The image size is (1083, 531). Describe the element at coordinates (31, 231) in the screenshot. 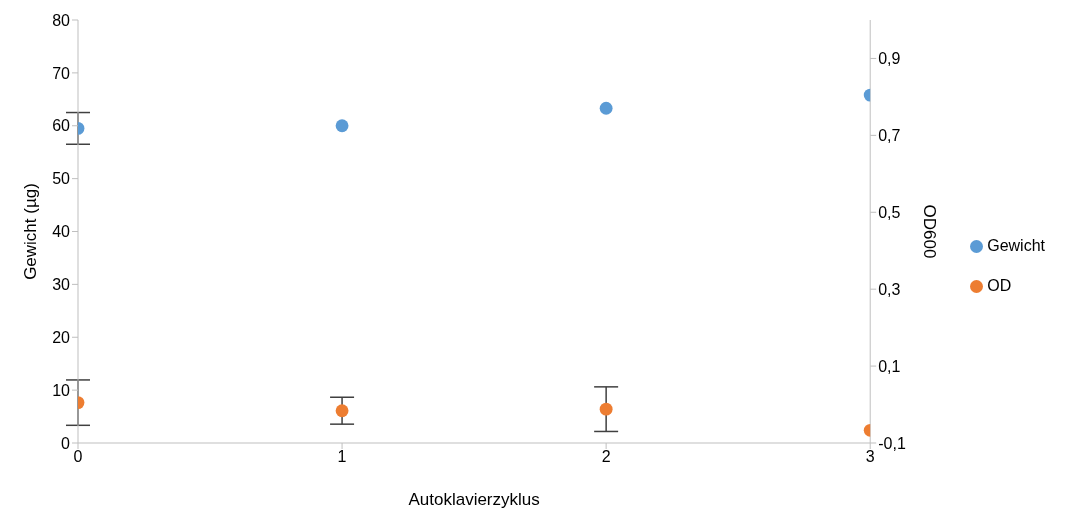

I see `y-axis-title: Gewicht (µg)` at that location.